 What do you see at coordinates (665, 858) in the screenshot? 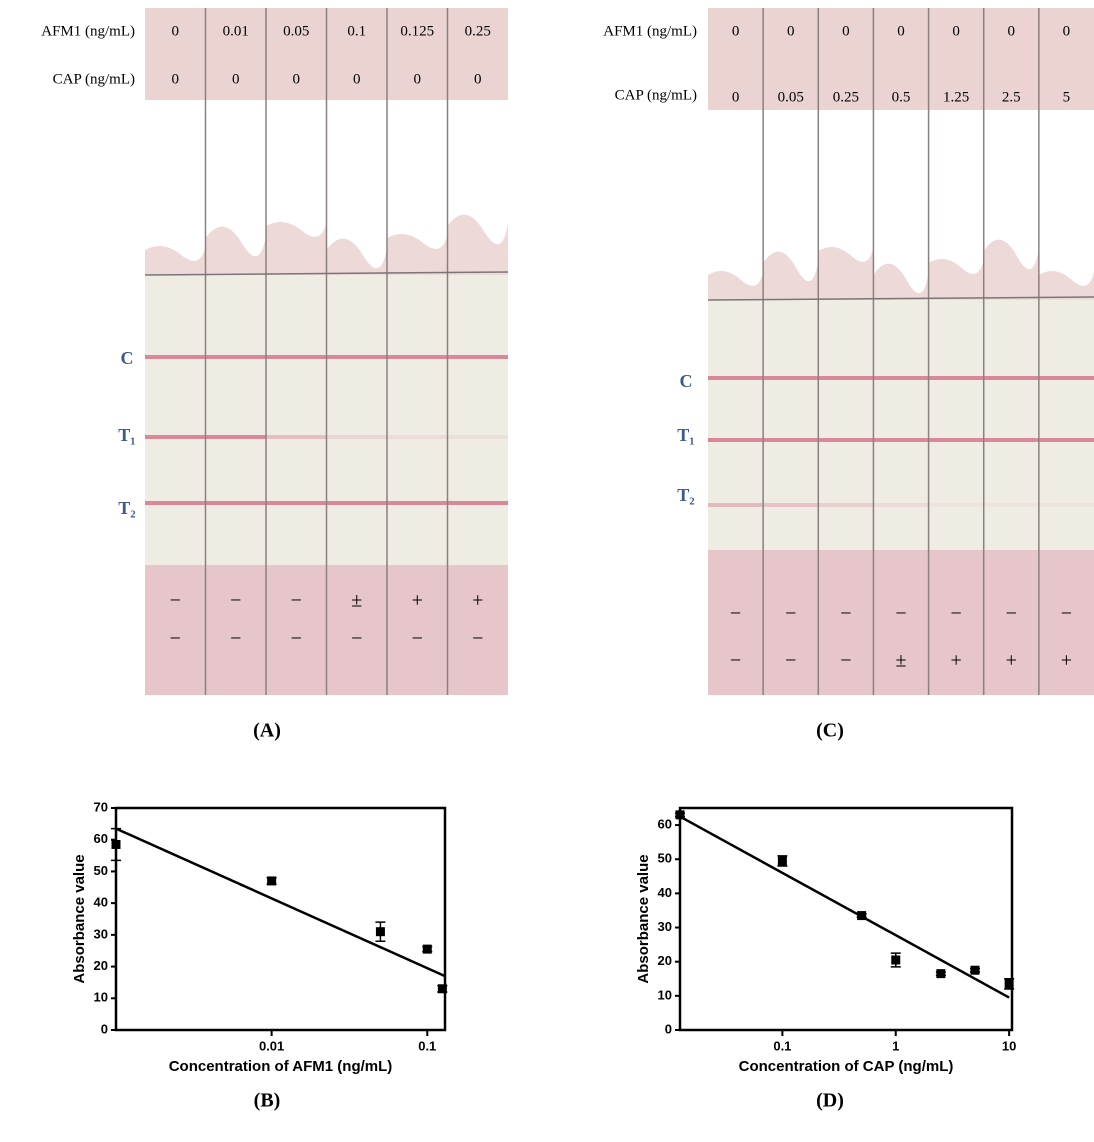
I see `y-tick-label: 50` at bounding box center [665, 858].